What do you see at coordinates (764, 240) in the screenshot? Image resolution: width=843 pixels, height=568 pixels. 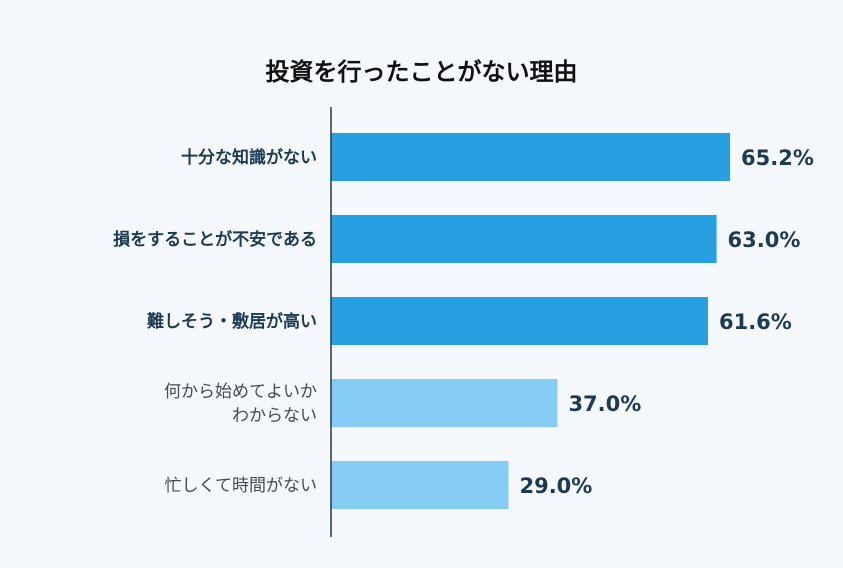 I see `value-label-1: 63.0%` at bounding box center [764, 240].